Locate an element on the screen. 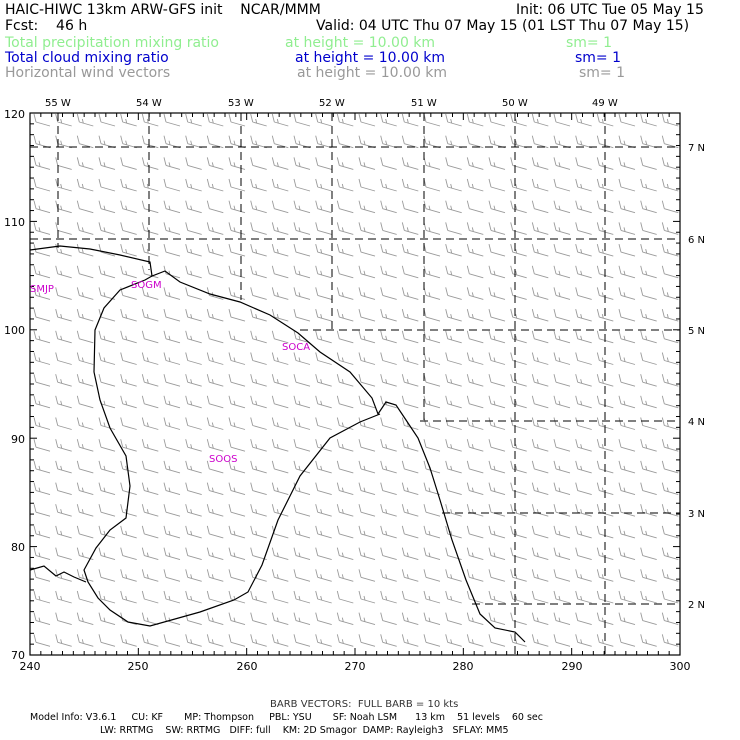 This screenshot has height=740, width=740. lat-label-5n: 5 N is located at coordinates (696, 331).